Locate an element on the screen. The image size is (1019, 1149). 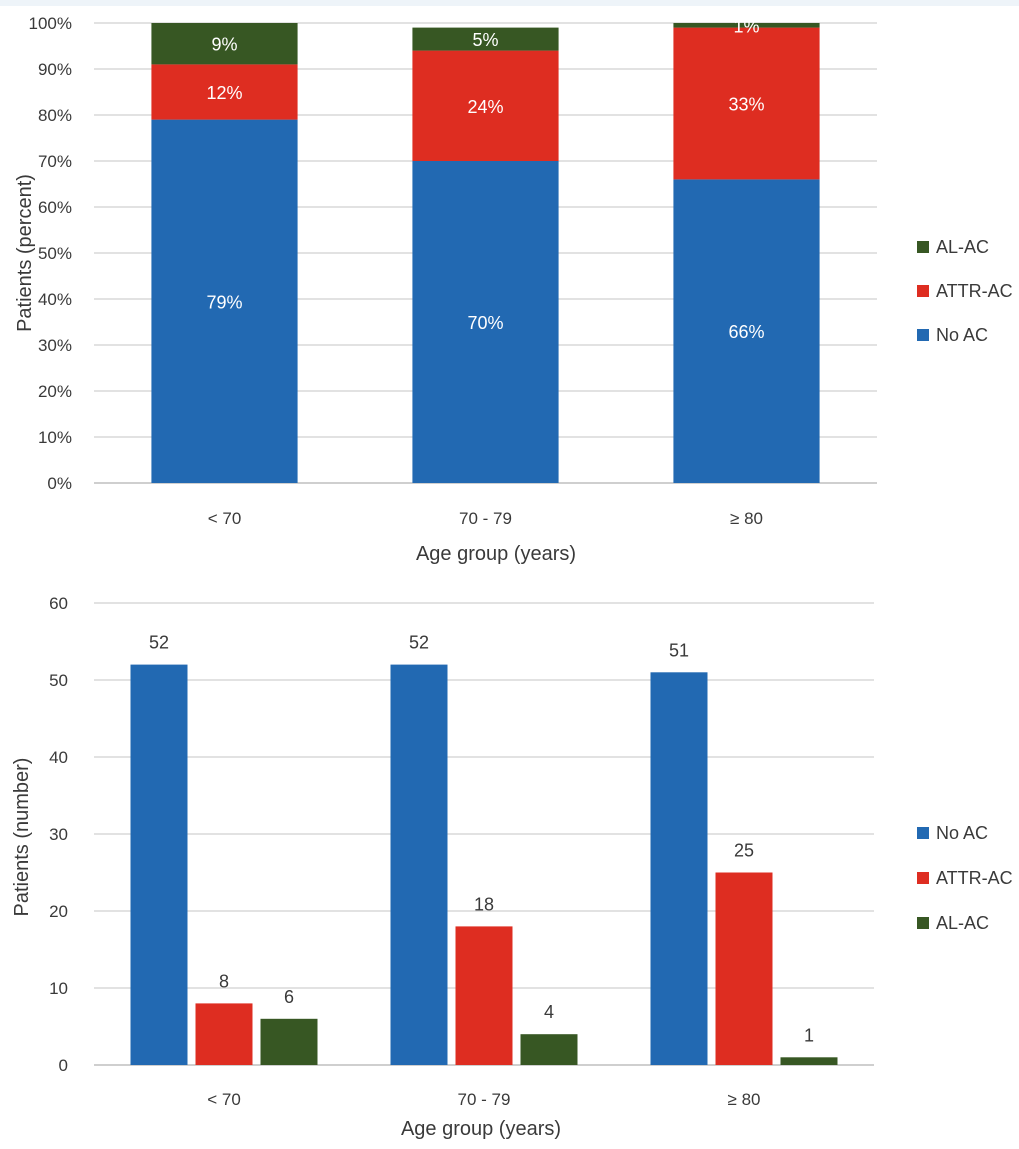
y-tick-label: 40% is located at coordinates (55, 299).